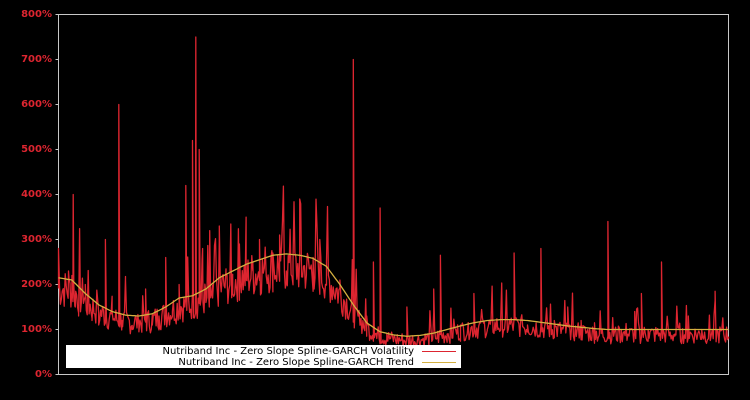 The height and width of the screenshot is (400, 750). Describe the element at coordinates (36, 284) in the screenshot. I see `y-tick-label: 200%` at that location.